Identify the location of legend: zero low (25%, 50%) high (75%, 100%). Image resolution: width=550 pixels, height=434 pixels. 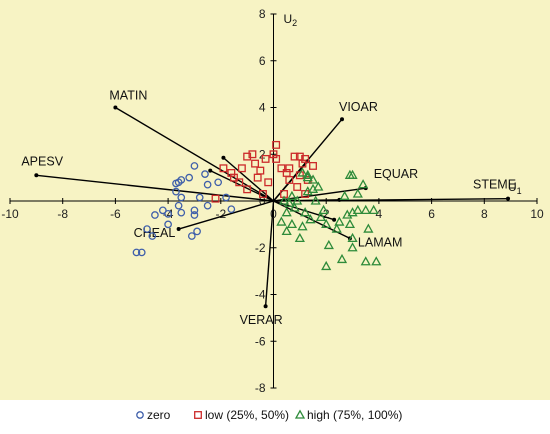
(269, 415).